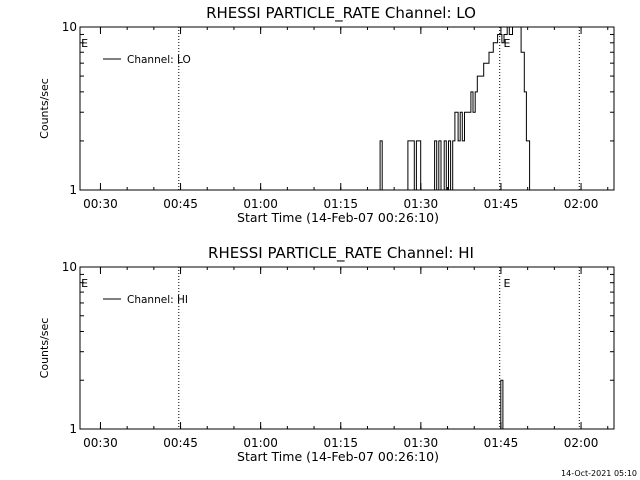 Image resolution: width=640 pixels, height=480 pixels. Describe the element at coordinates (599, 473) in the screenshot. I see `timestamp: 14-Oct-2021 05:10` at that location.